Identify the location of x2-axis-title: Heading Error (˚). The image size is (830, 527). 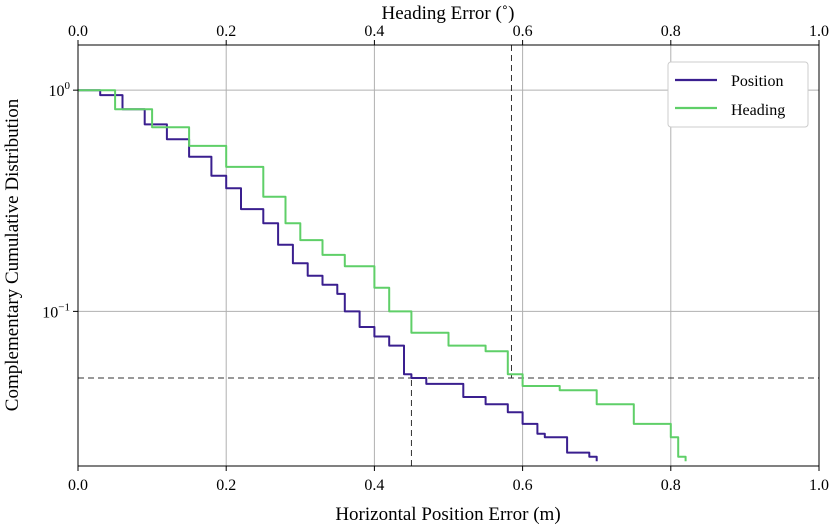
(448, 13).